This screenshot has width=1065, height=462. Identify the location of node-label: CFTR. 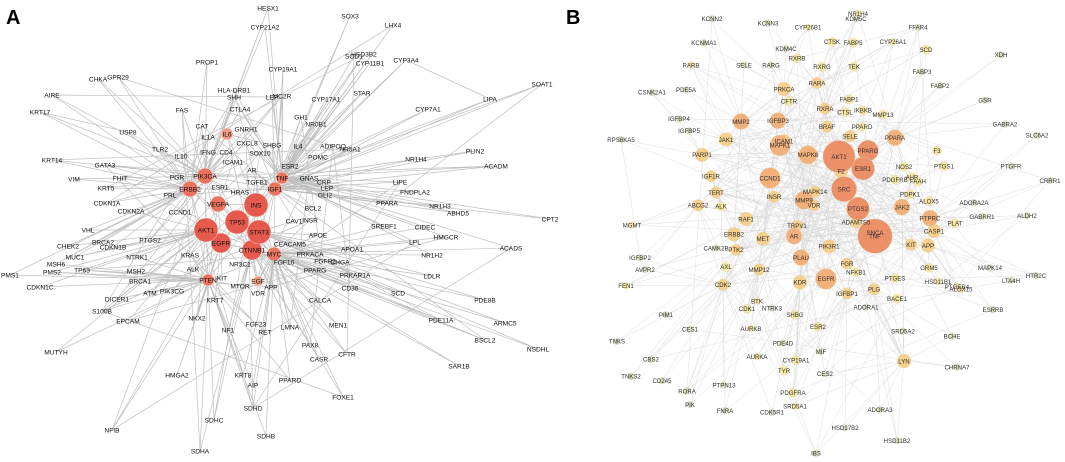
(789, 101).